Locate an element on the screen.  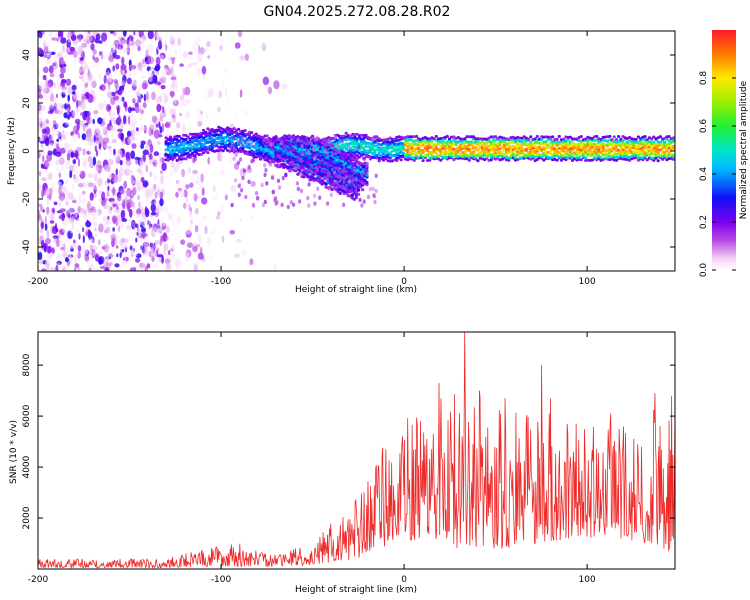
y-tick-label: 20 is located at coordinates (27, 103).